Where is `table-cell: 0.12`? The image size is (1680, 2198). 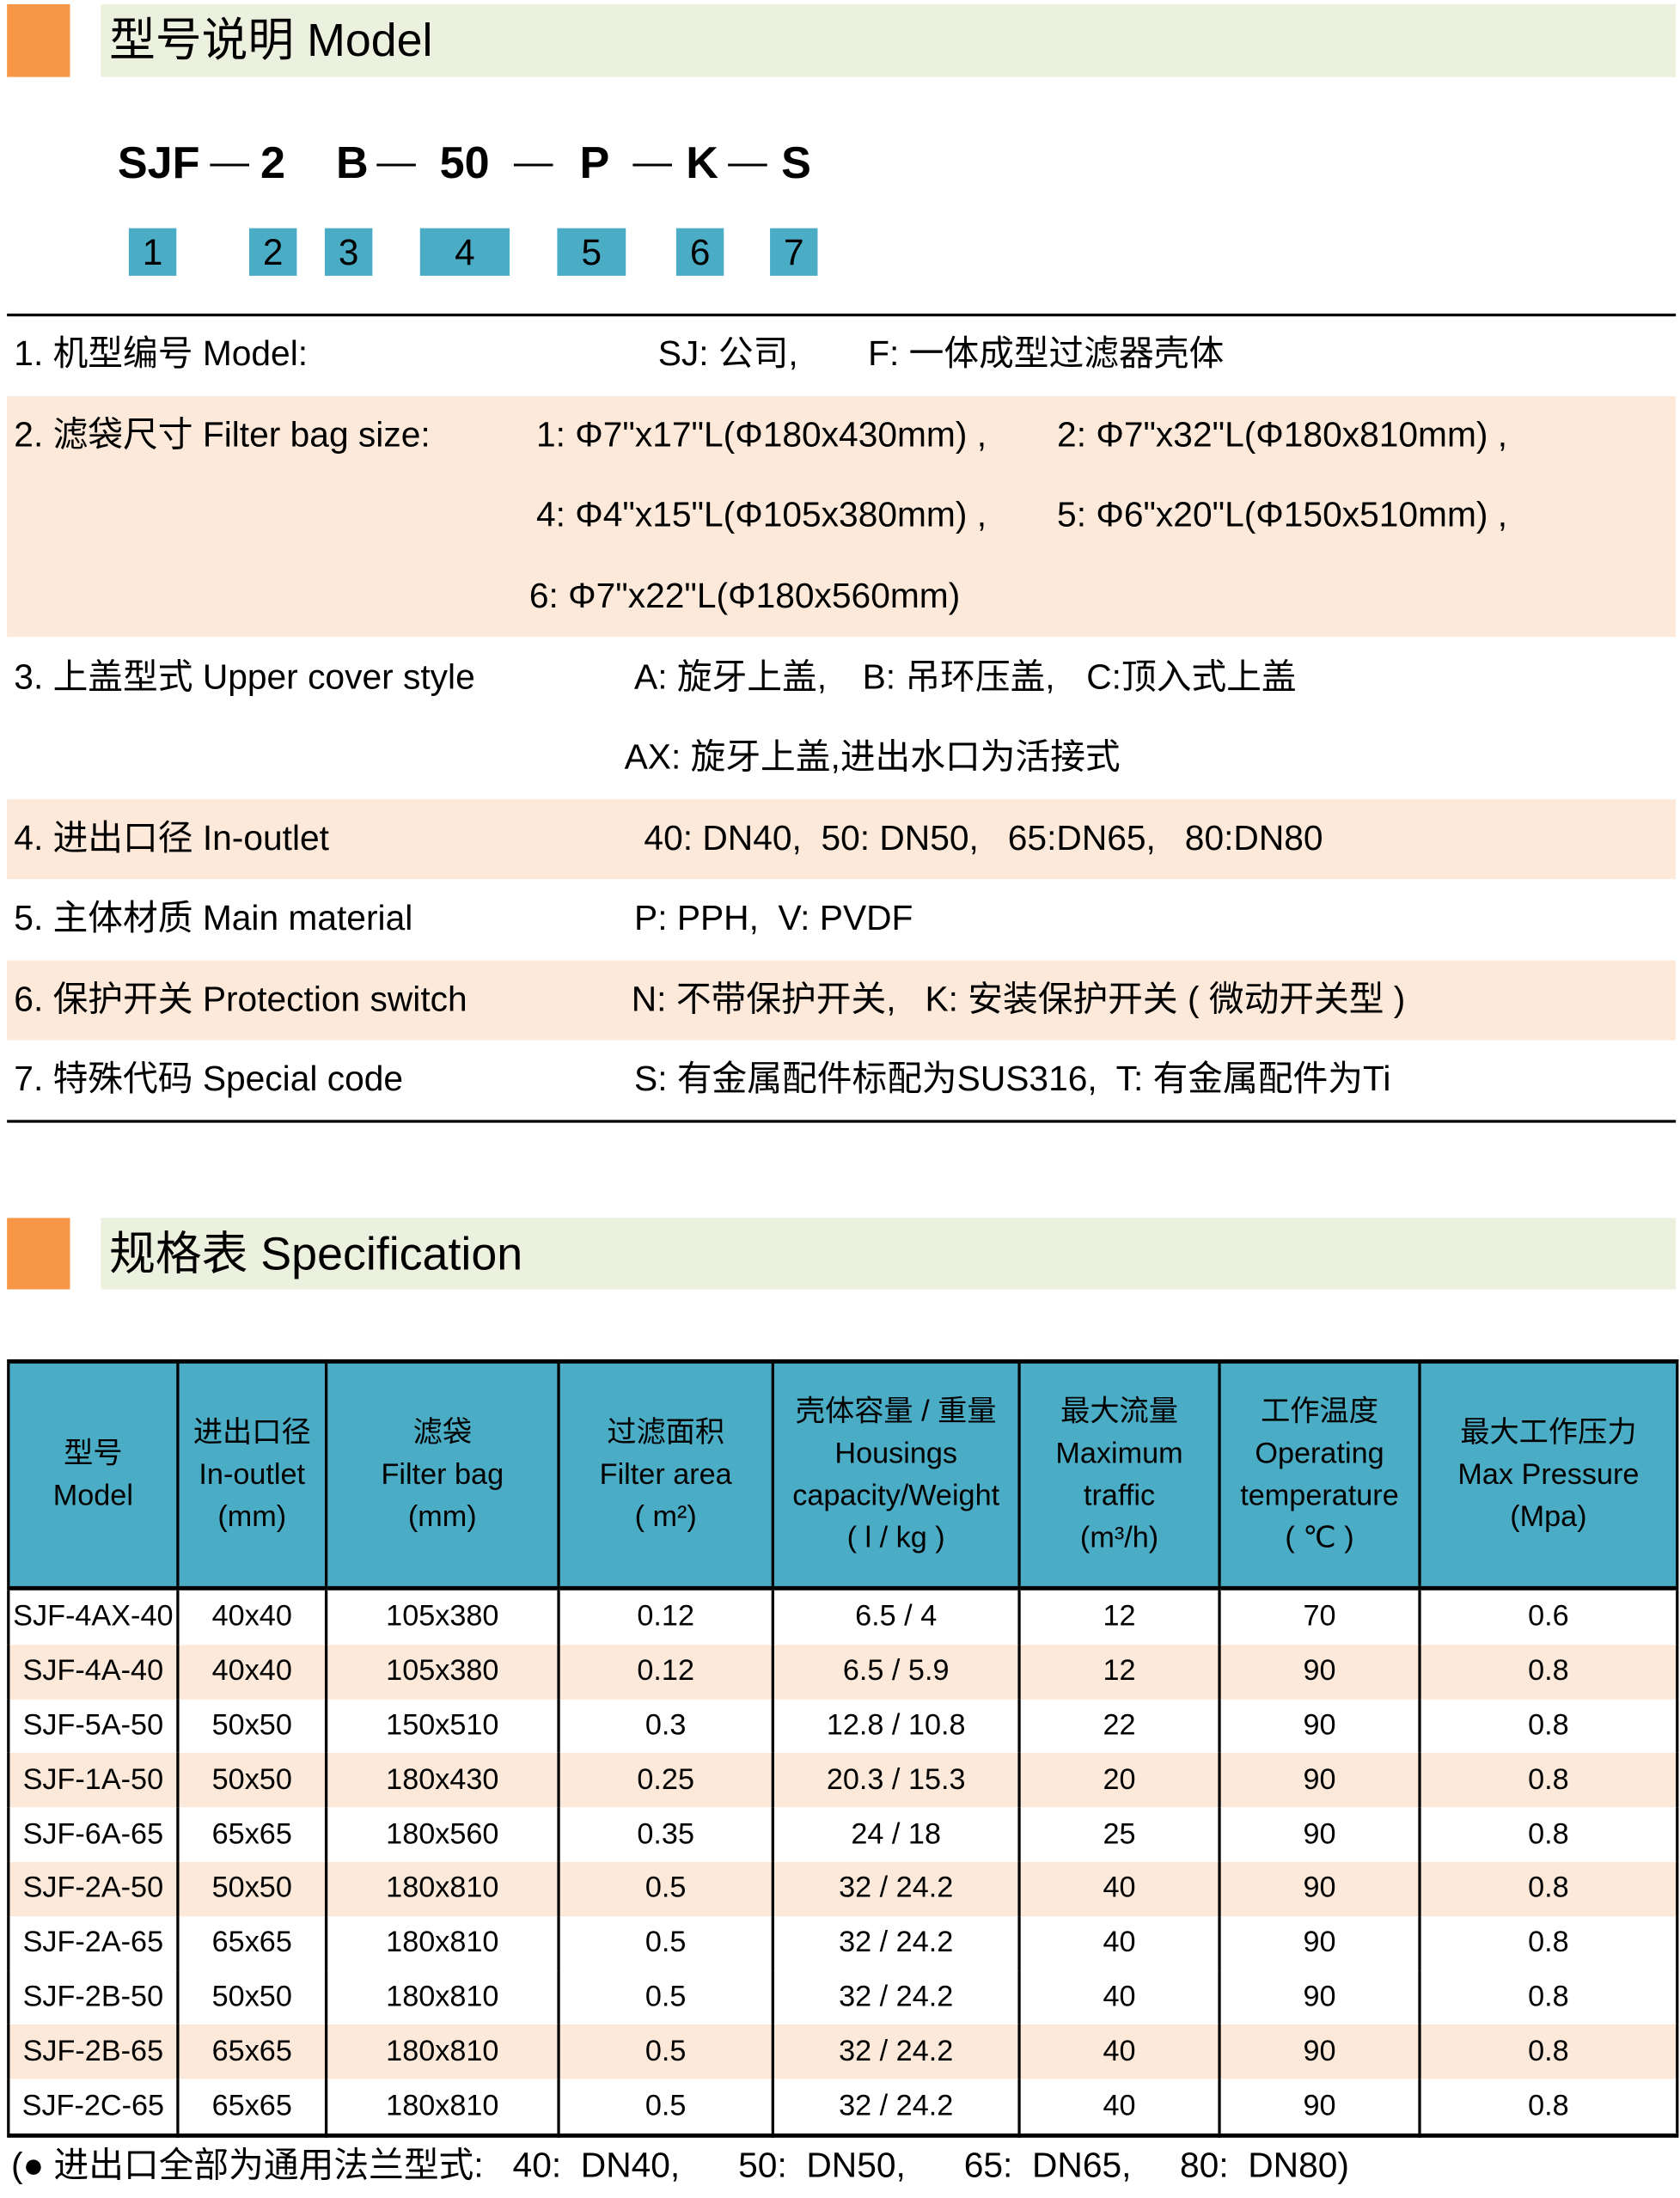
table-cell: 0.12 is located at coordinates (665, 1672).